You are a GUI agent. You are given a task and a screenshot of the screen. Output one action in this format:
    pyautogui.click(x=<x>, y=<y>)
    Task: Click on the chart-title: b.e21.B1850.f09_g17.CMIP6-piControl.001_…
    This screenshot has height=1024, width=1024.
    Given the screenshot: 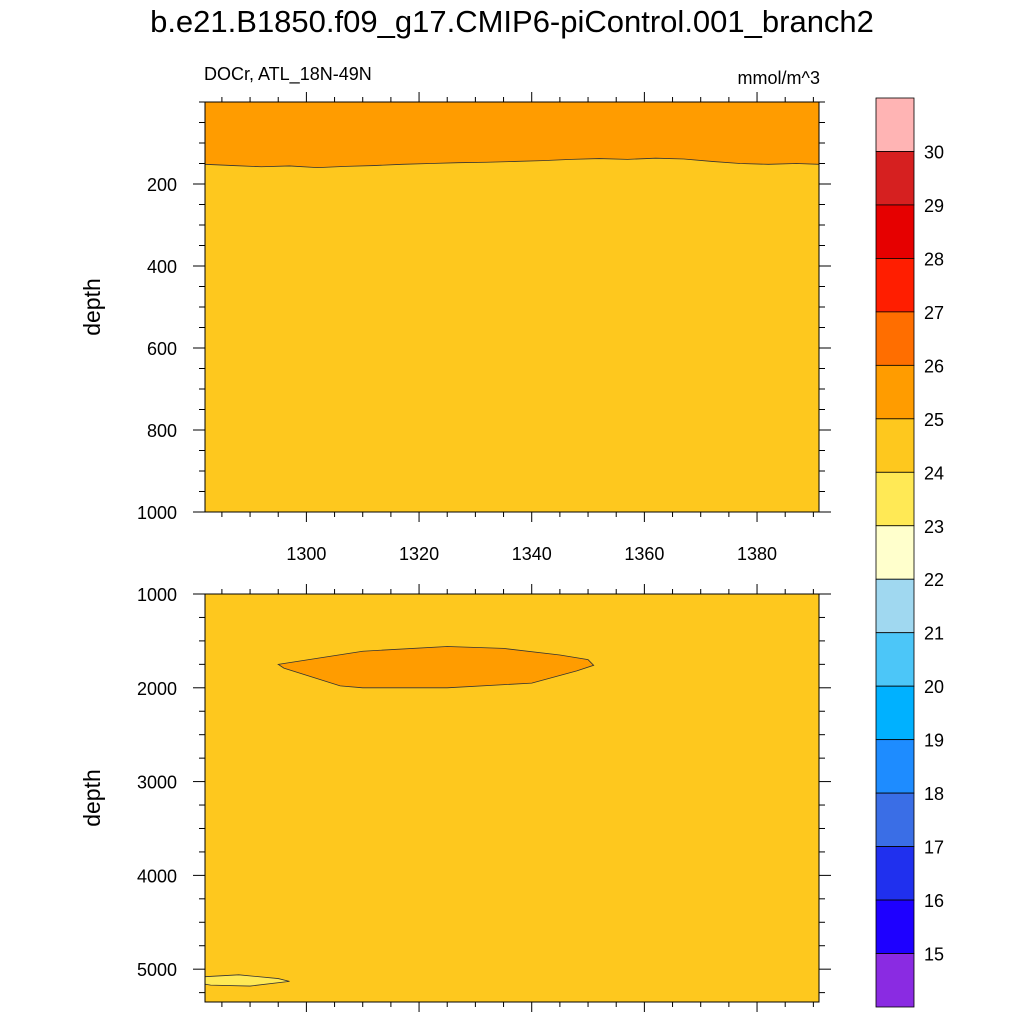 What is the action you would take?
    pyautogui.click(x=512, y=21)
    